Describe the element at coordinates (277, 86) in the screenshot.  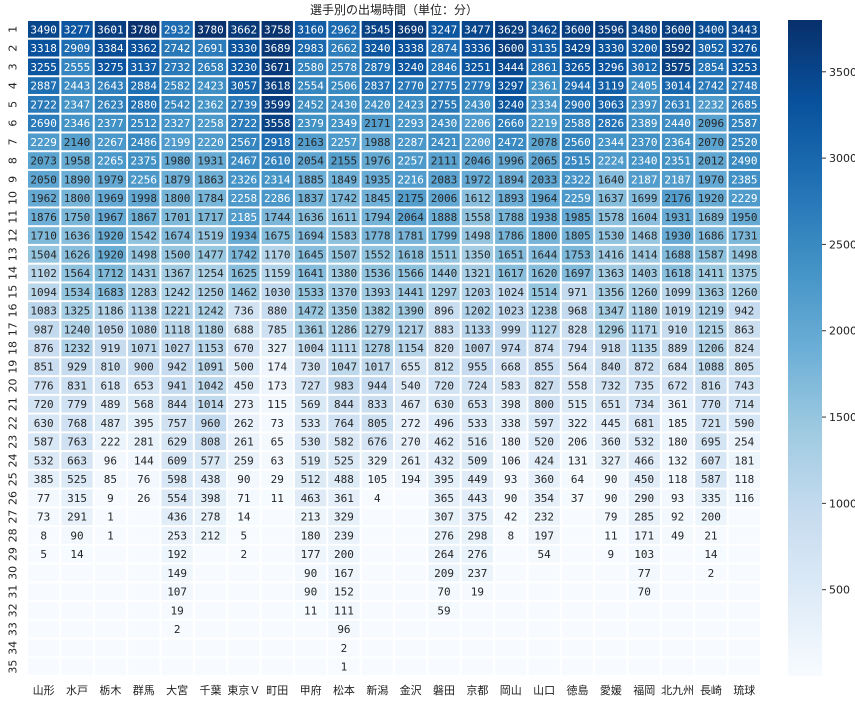
I see `cell-value-label: 3618` at that location.